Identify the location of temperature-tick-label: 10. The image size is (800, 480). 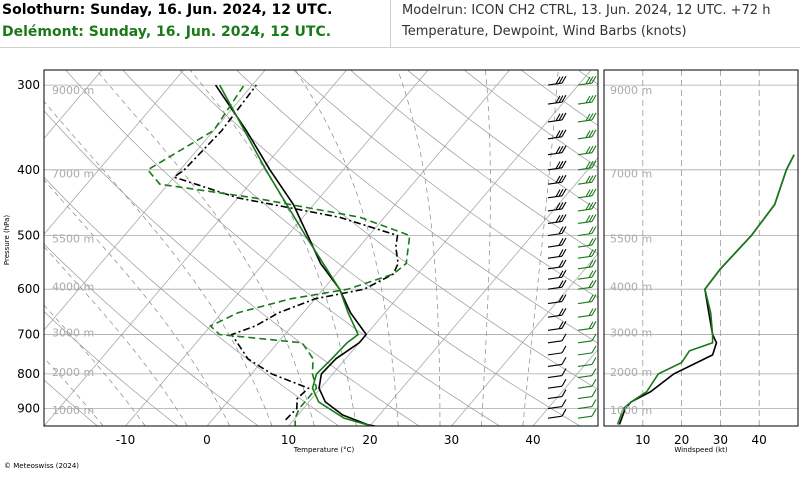
(288, 440).